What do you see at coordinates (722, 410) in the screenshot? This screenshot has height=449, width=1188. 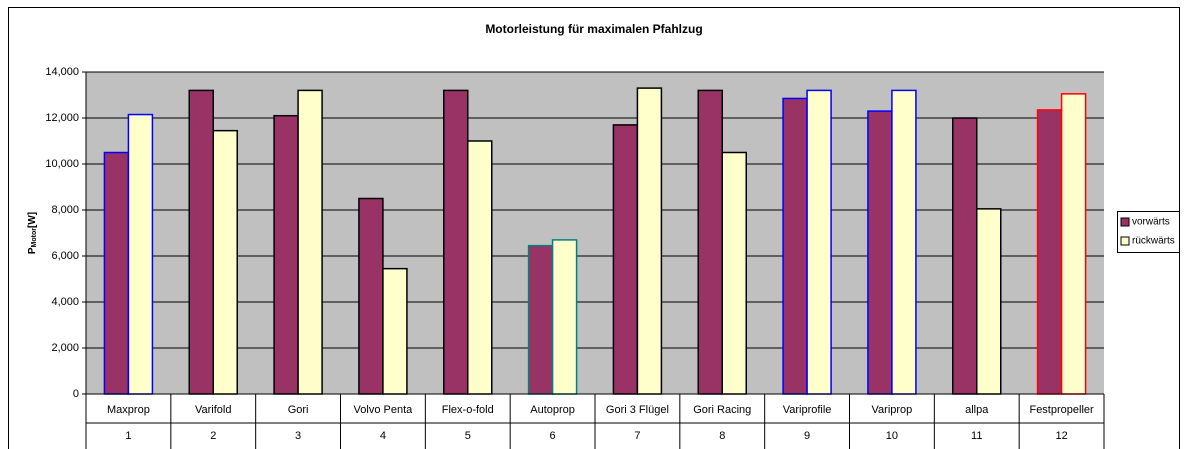 I see `x-tick-label: Gori Racing` at bounding box center [722, 410].